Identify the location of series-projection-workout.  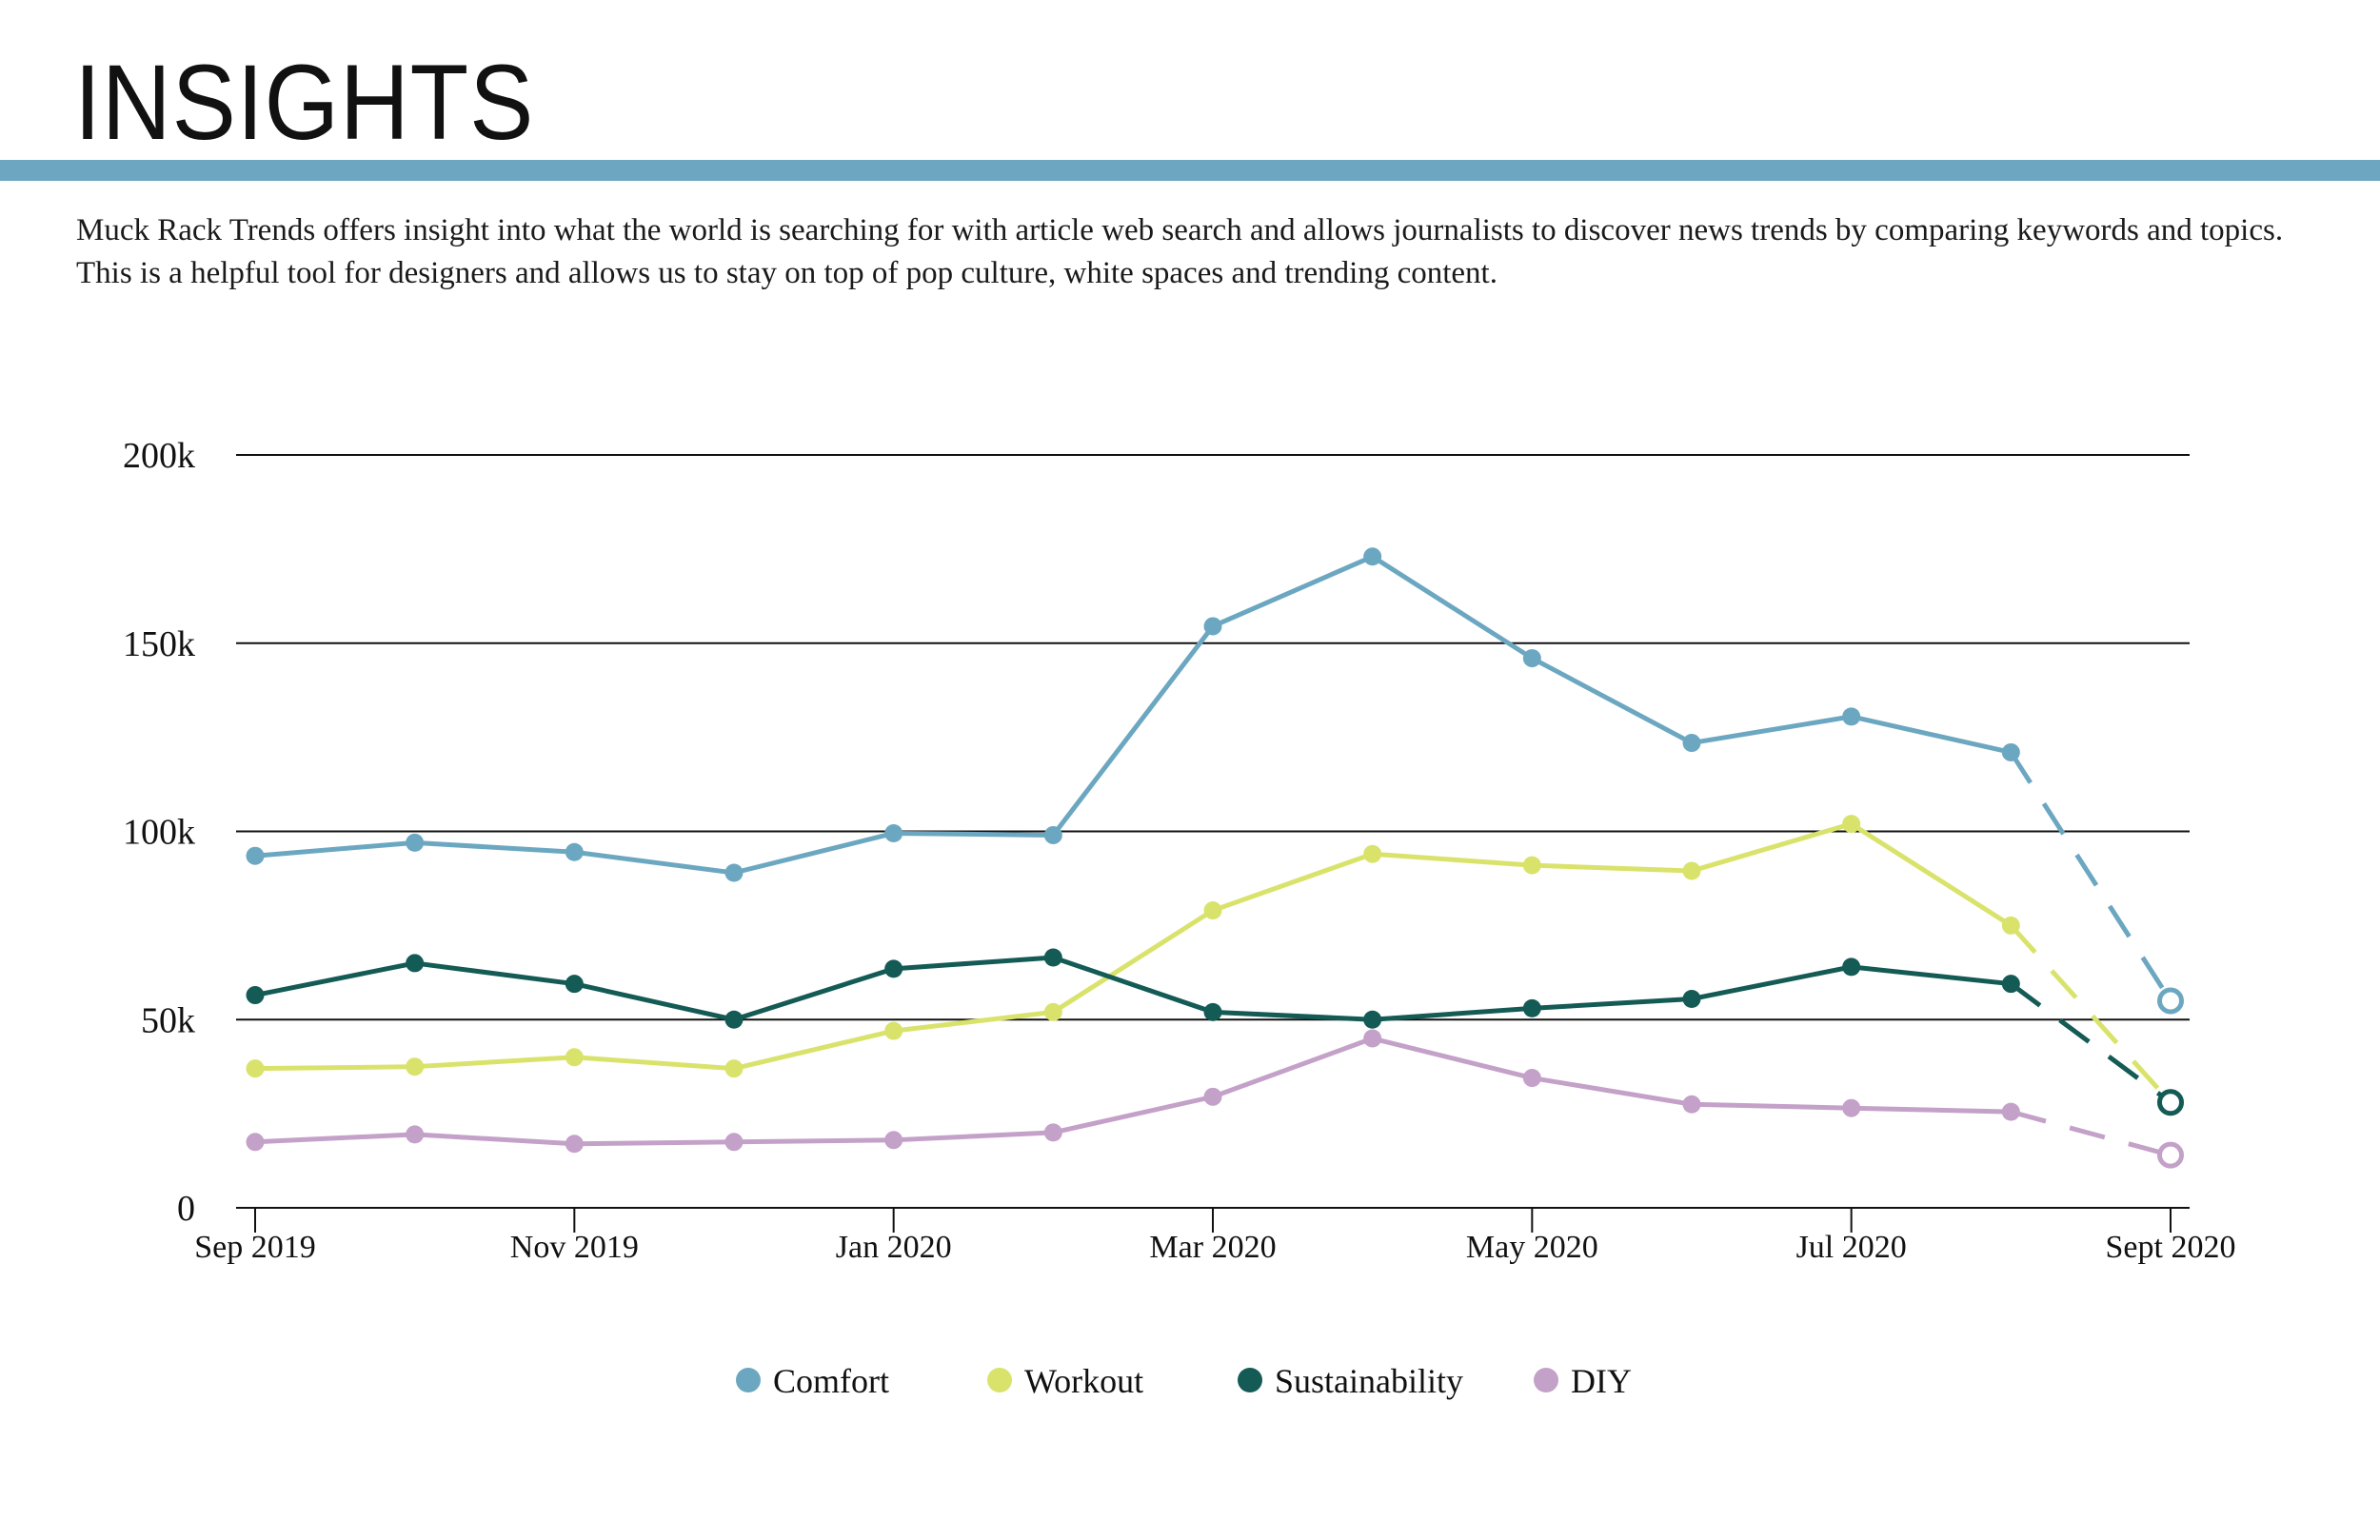
(2090, 1013).